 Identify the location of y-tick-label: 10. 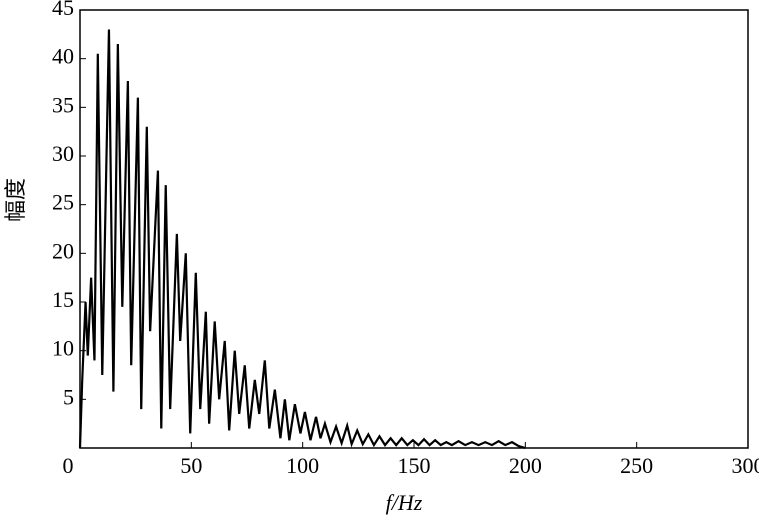
(63, 348).